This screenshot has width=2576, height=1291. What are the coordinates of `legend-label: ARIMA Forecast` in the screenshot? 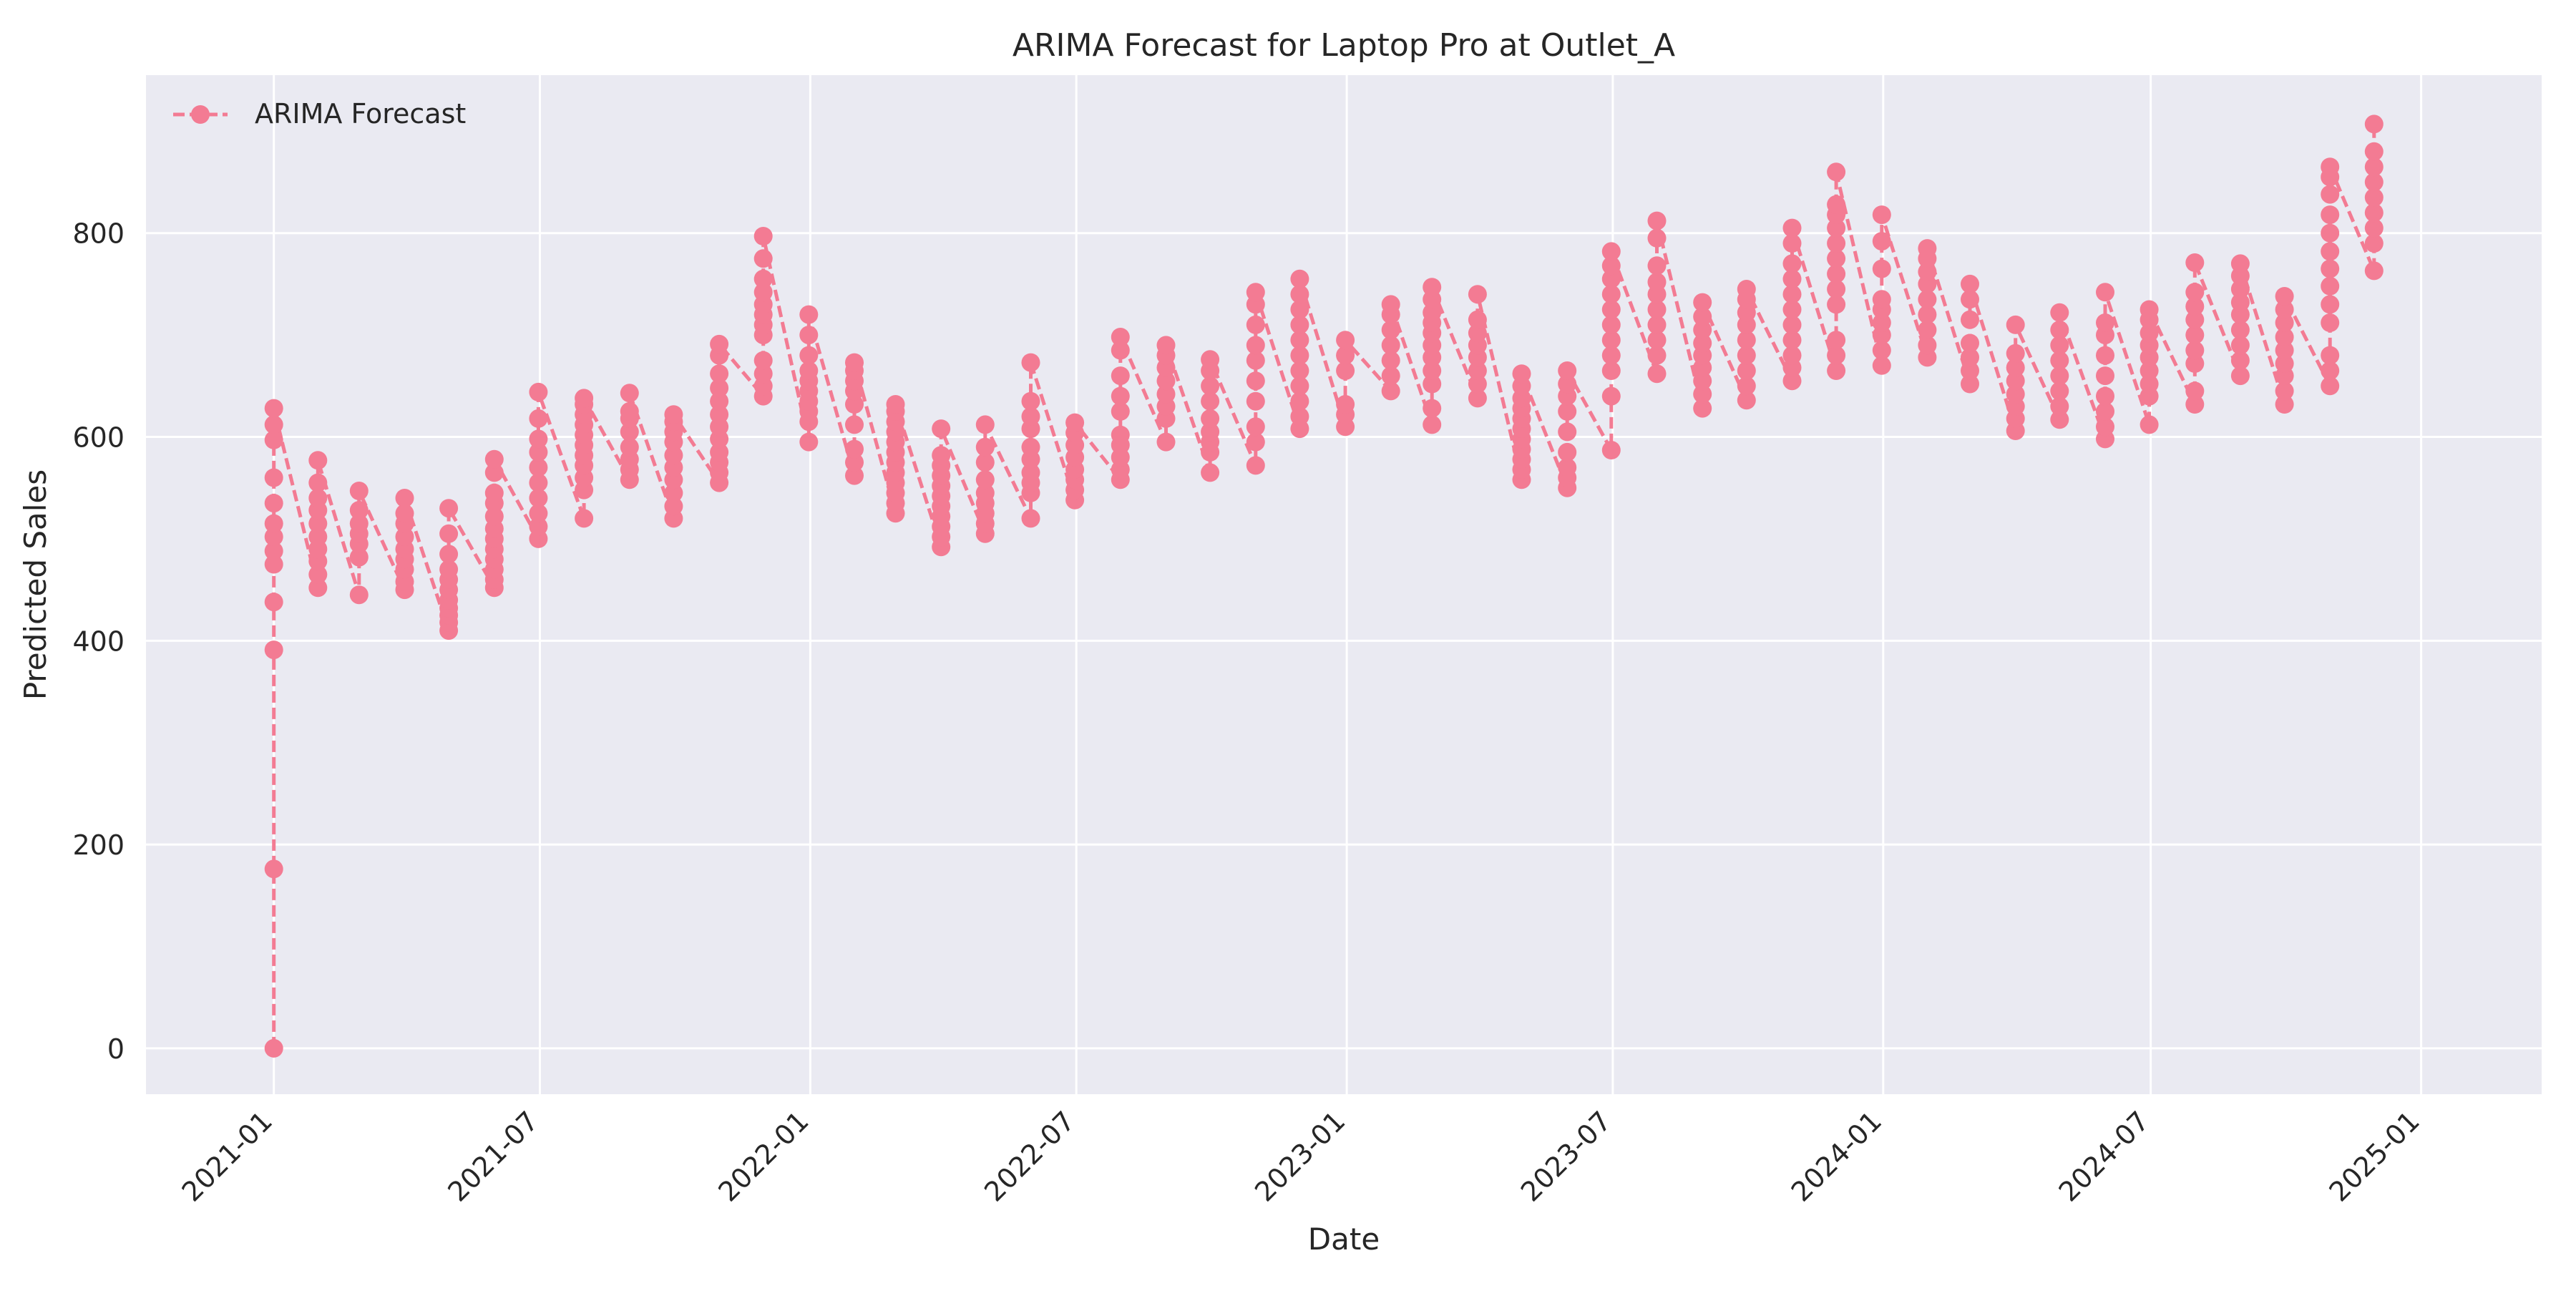 It's located at (360, 114).